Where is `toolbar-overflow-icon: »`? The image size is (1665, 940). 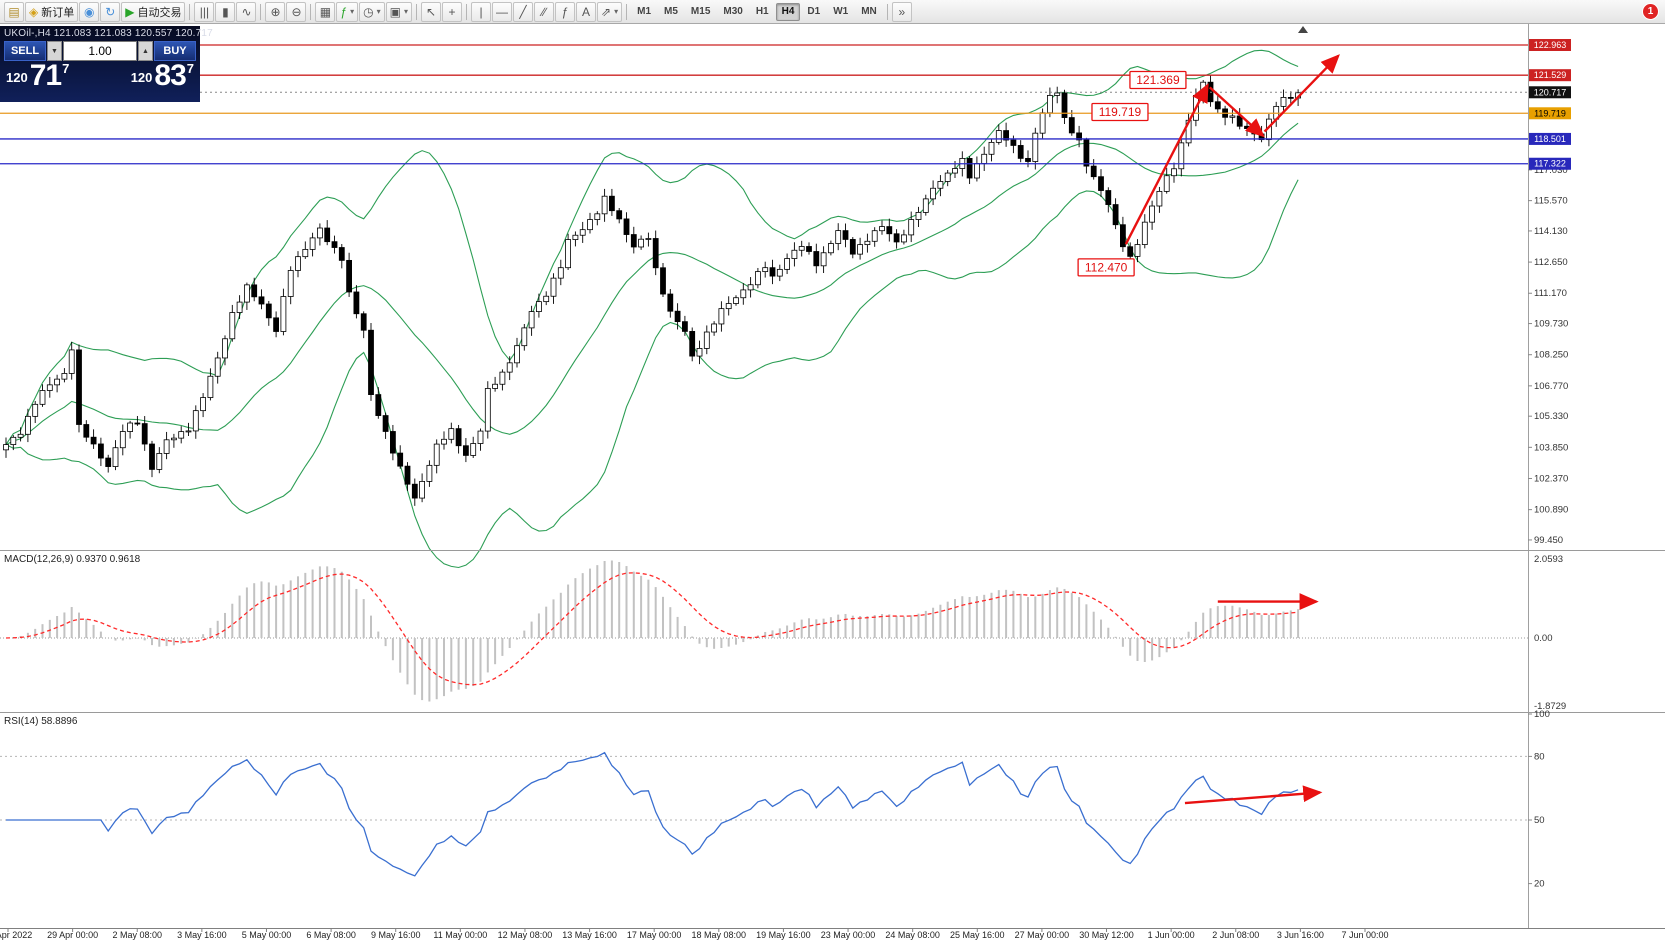 toolbar-overflow-icon: » is located at coordinates (901, 11).